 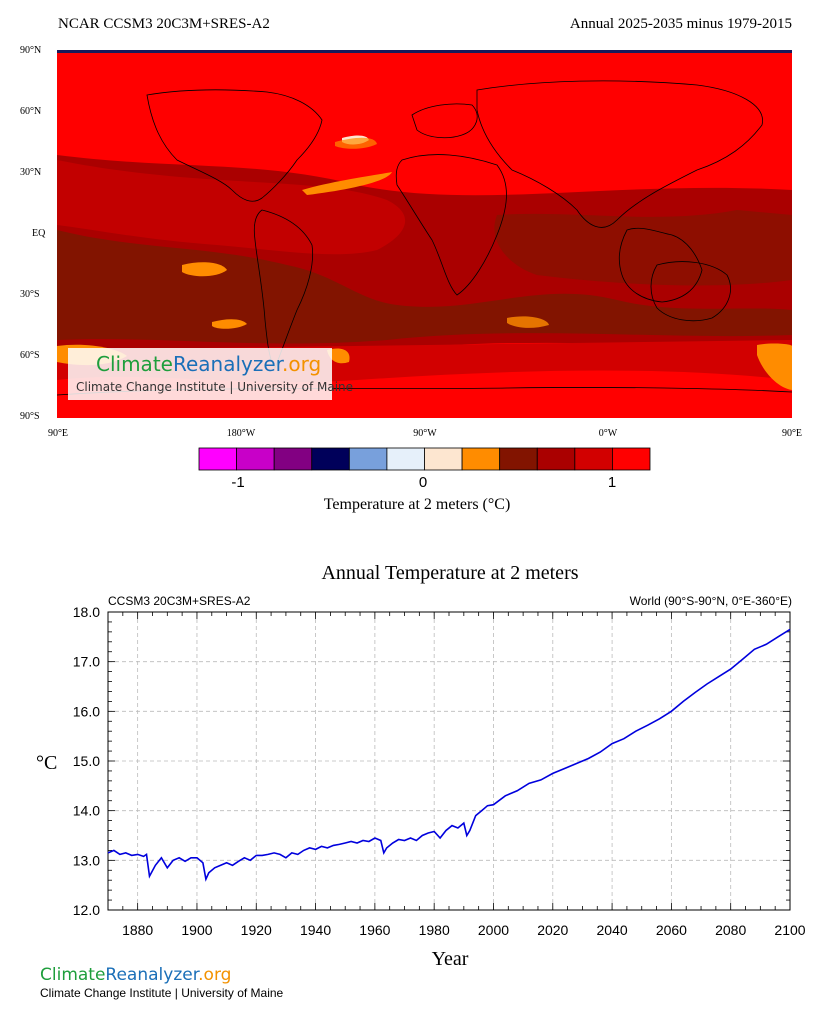 I want to click on colorbar, so click(x=424, y=459).